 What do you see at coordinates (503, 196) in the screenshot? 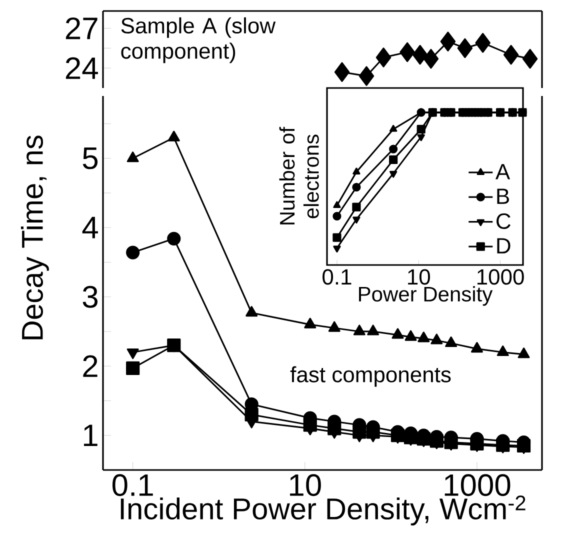
I see `legend-label: B` at bounding box center [503, 196].